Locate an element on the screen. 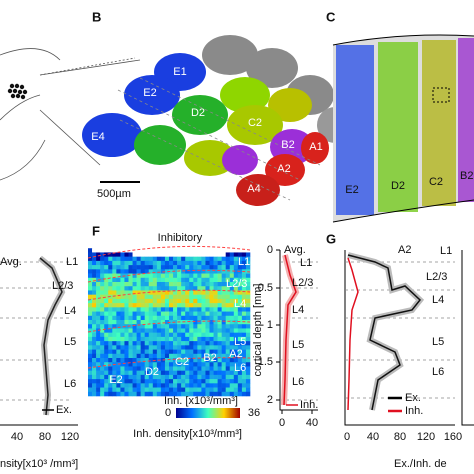 The height and width of the screenshot is (474, 474). barrel-label: E2 is located at coordinates (149, 93).